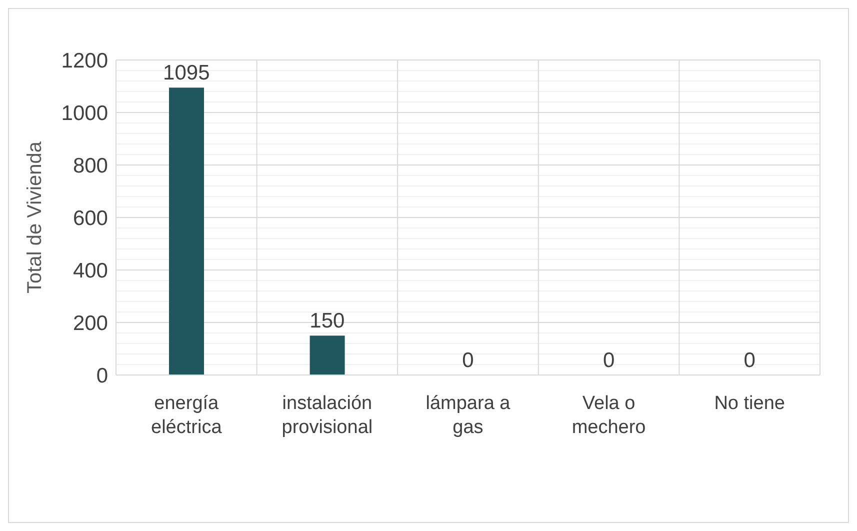 This screenshot has width=857, height=531. What do you see at coordinates (35, 217) in the screenshot?
I see `y-axis-title: Total de Vivienda` at bounding box center [35, 217].